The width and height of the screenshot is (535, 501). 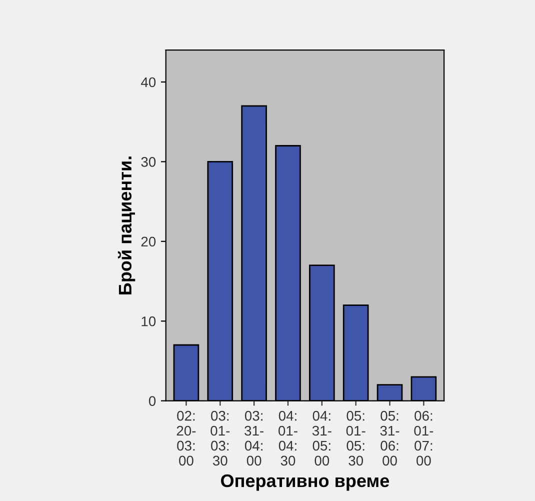 What do you see at coordinates (220, 438) in the screenshot?
I see `x-tick-label: 03: 01- 03: 30` at bounding box center [220, 438].